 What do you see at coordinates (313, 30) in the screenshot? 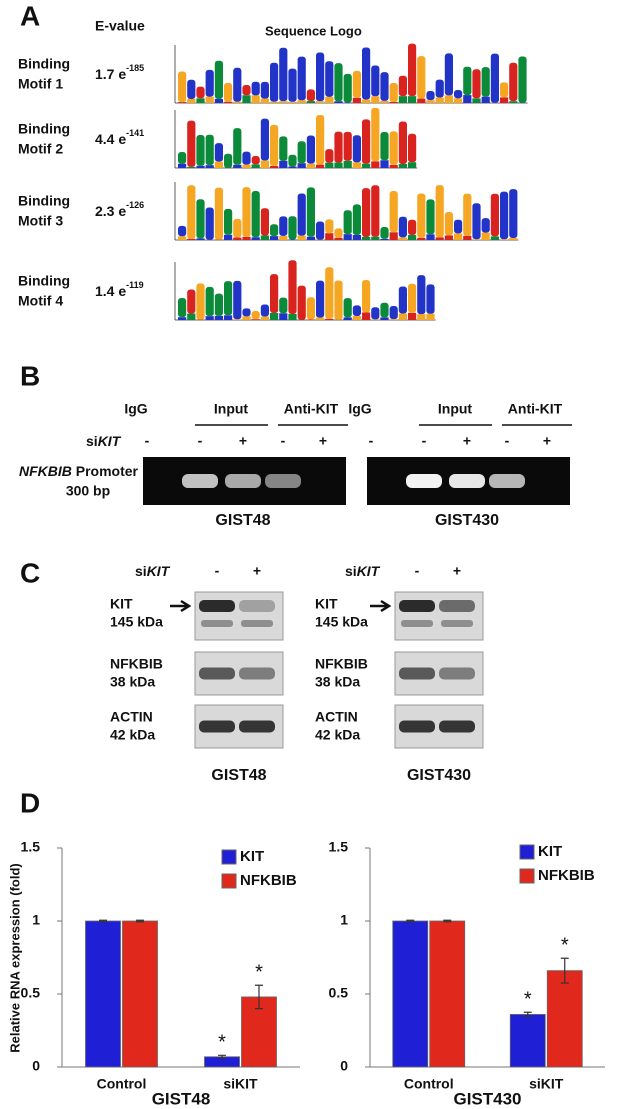
I see `header: Sequence Logo` at bounding box center [313, 30].